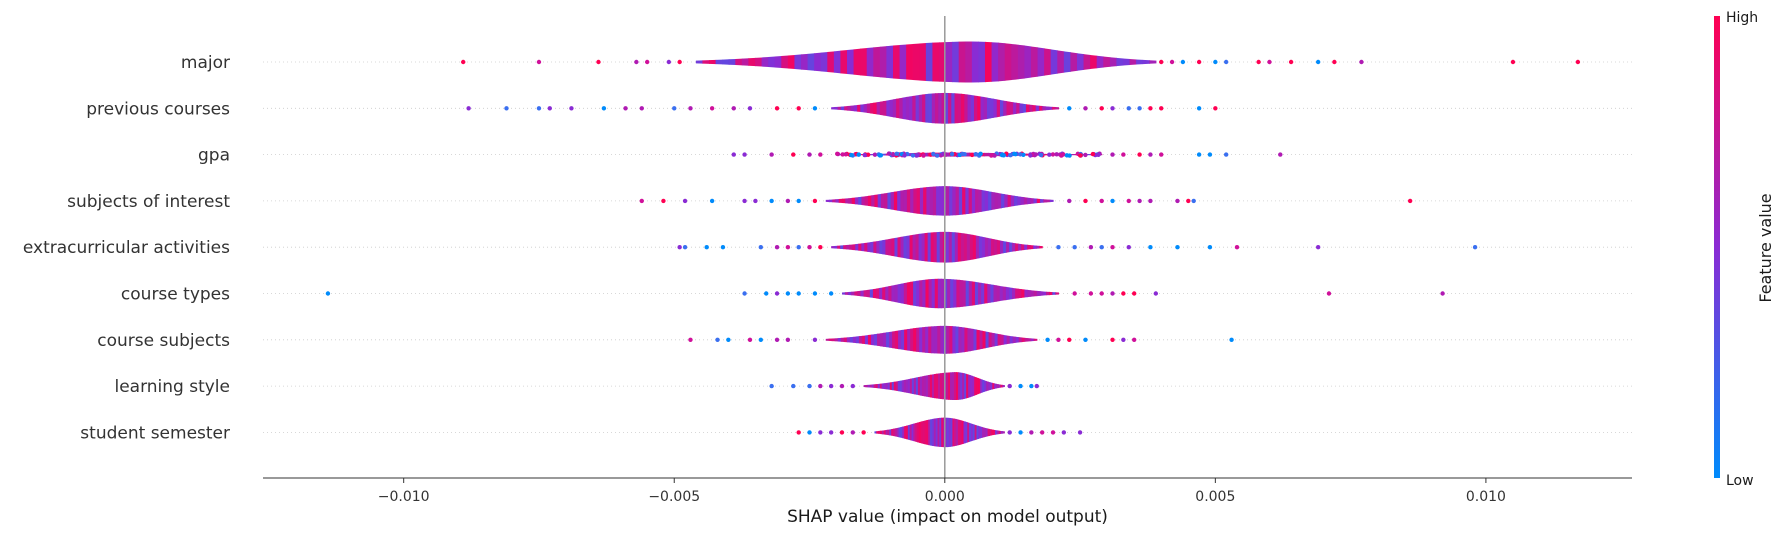 This screenshot has height=536, width=1785. Describe the element at coordinates (1744, 249) in the screenshot. I see `colorbar: High Low Feature value` at that location.